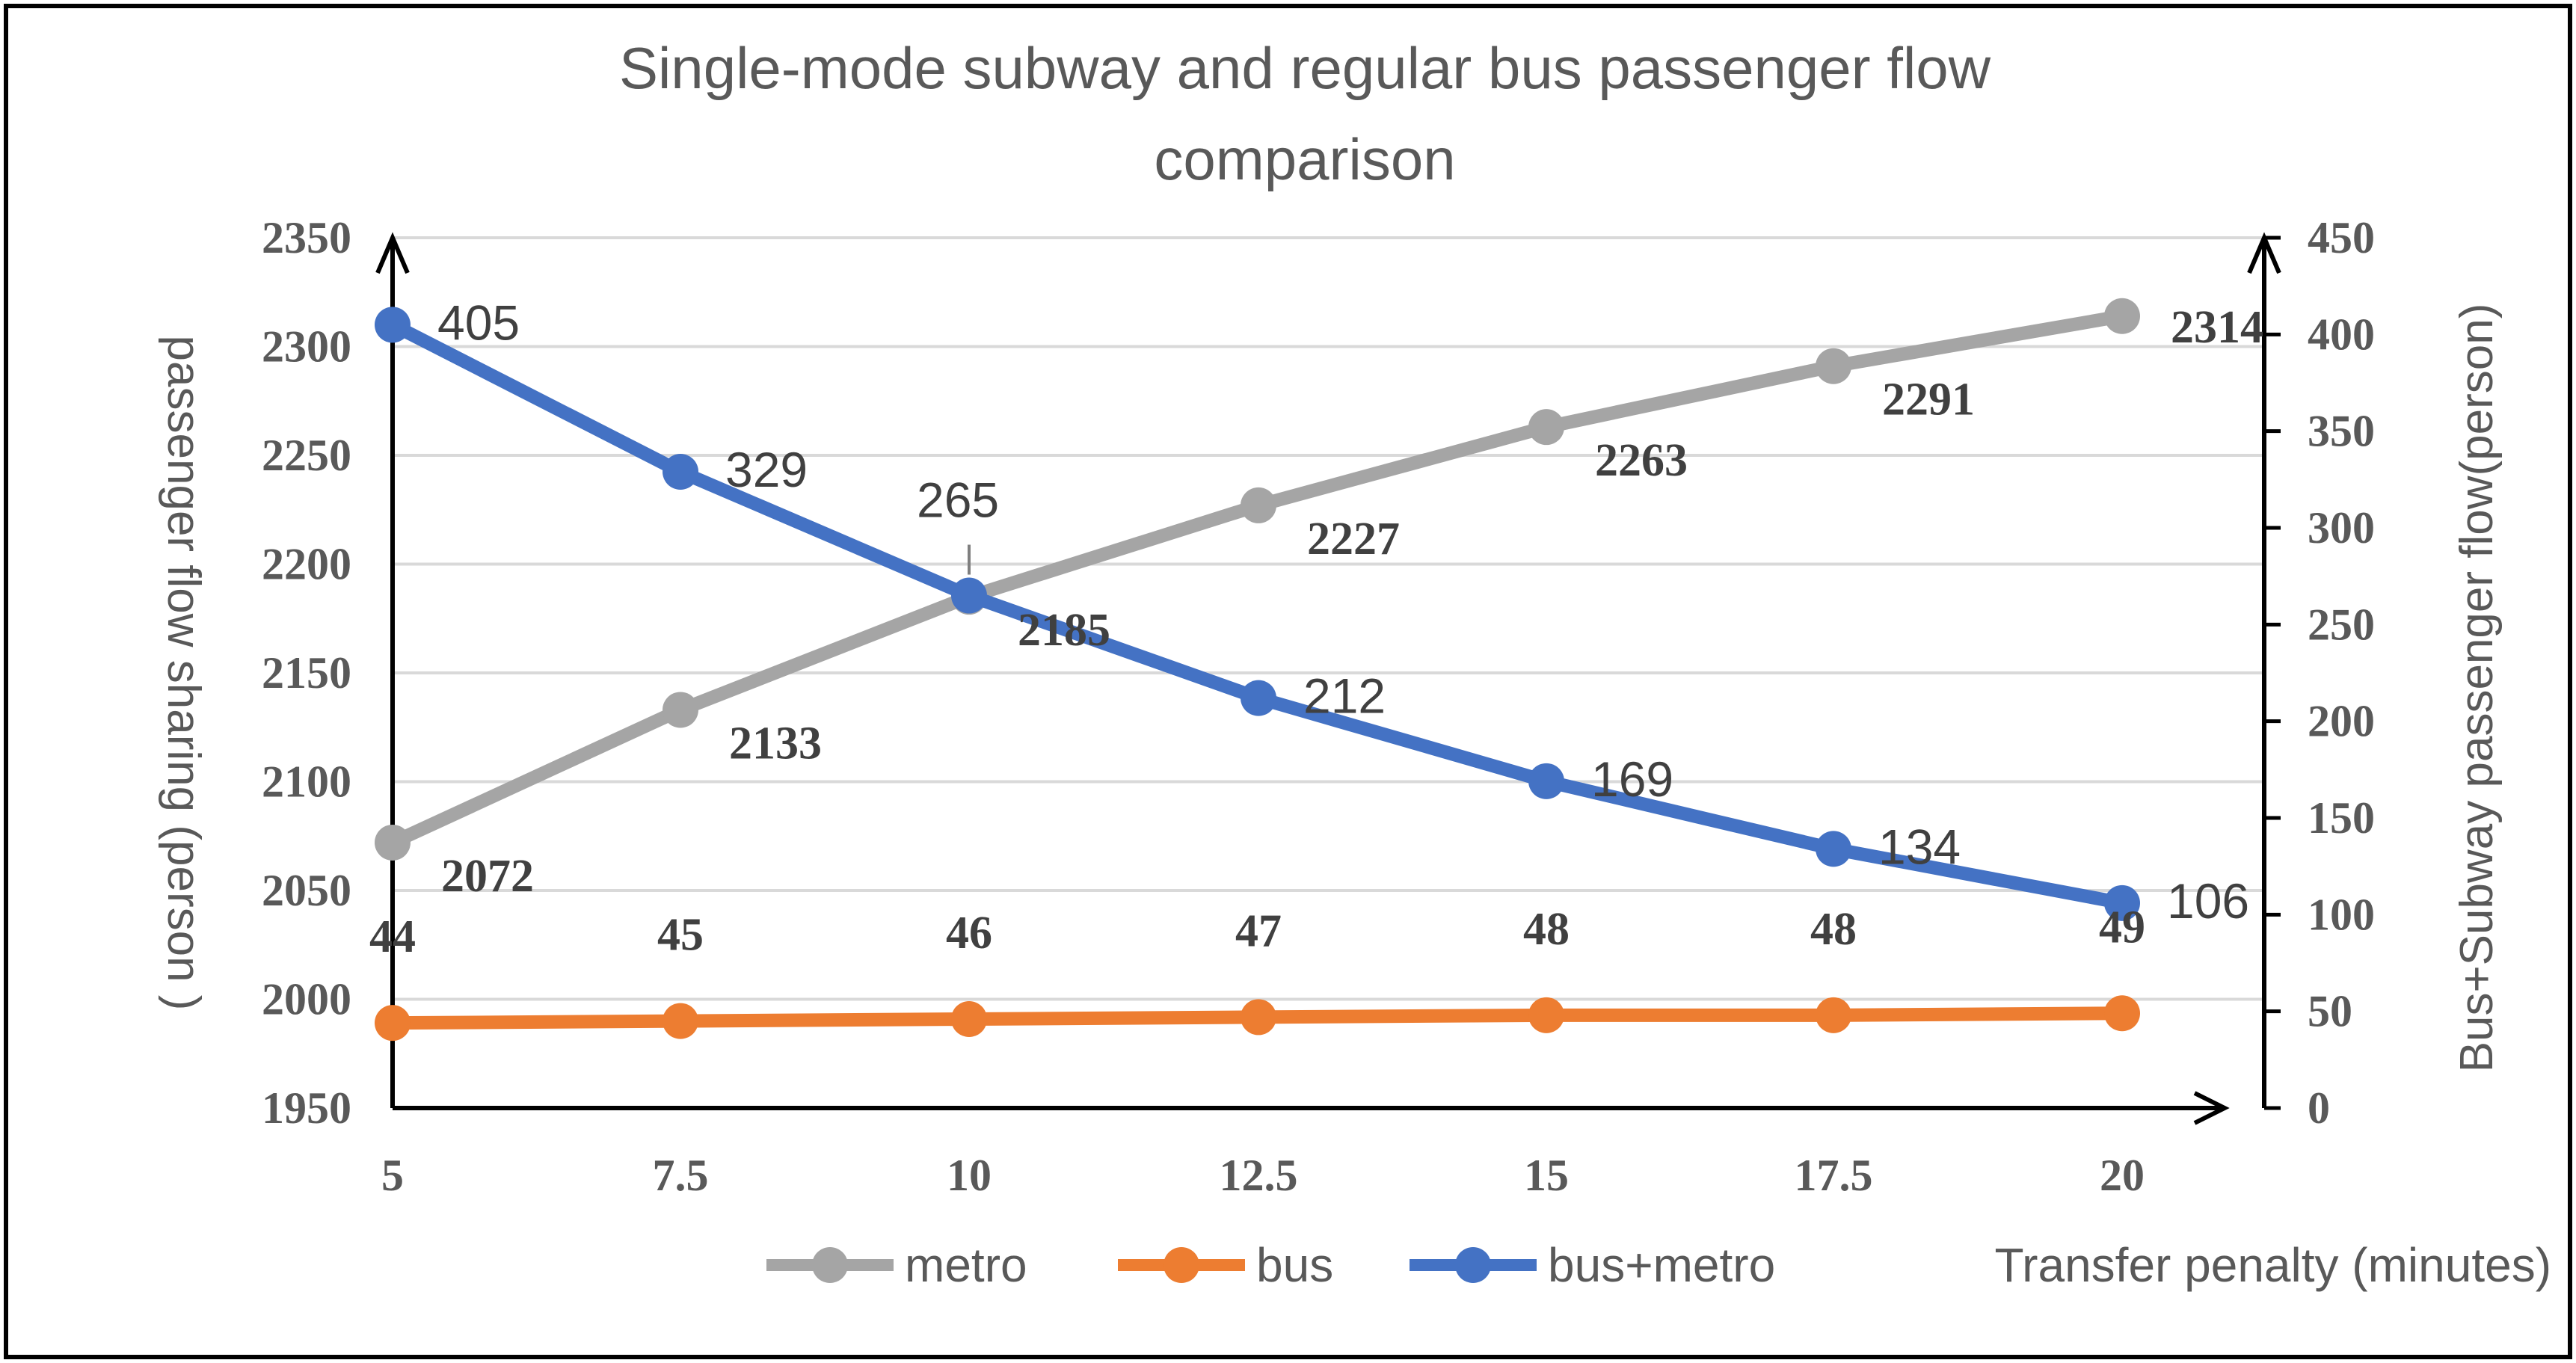 The image size is (2576, 1363). Describe the element at coordinates (392, 1175) in the screenshot. I see `x-tick-label: 5` at that location.